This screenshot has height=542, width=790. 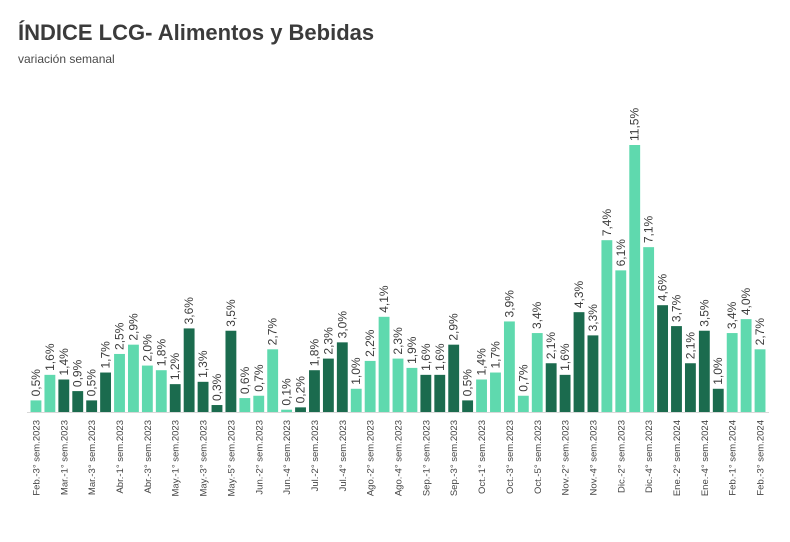 I want to click on data-label: 4,1%, so click(x=384, y=299).